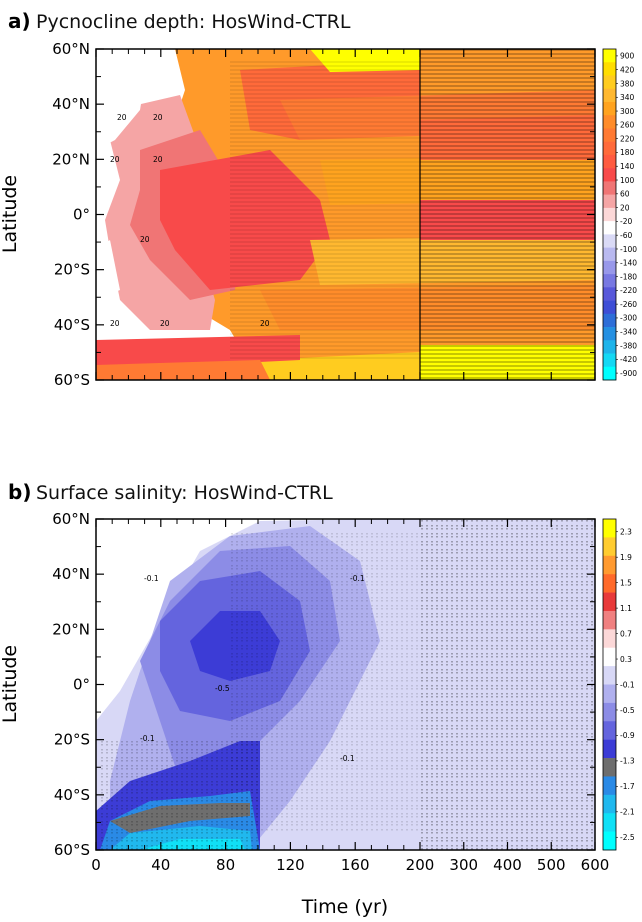  I want to click on colorbar-label: 340, so click(627, 97).